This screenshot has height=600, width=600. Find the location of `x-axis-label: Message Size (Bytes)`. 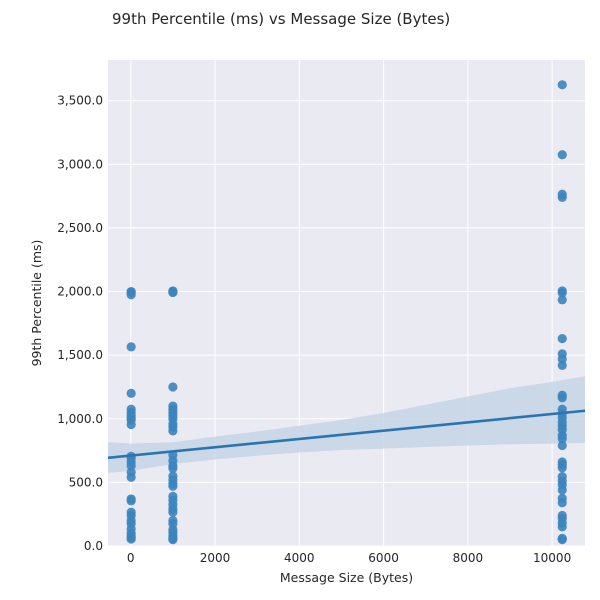

x-axis-label: Message Size (Bytes) is located at coordinates (346, 577).